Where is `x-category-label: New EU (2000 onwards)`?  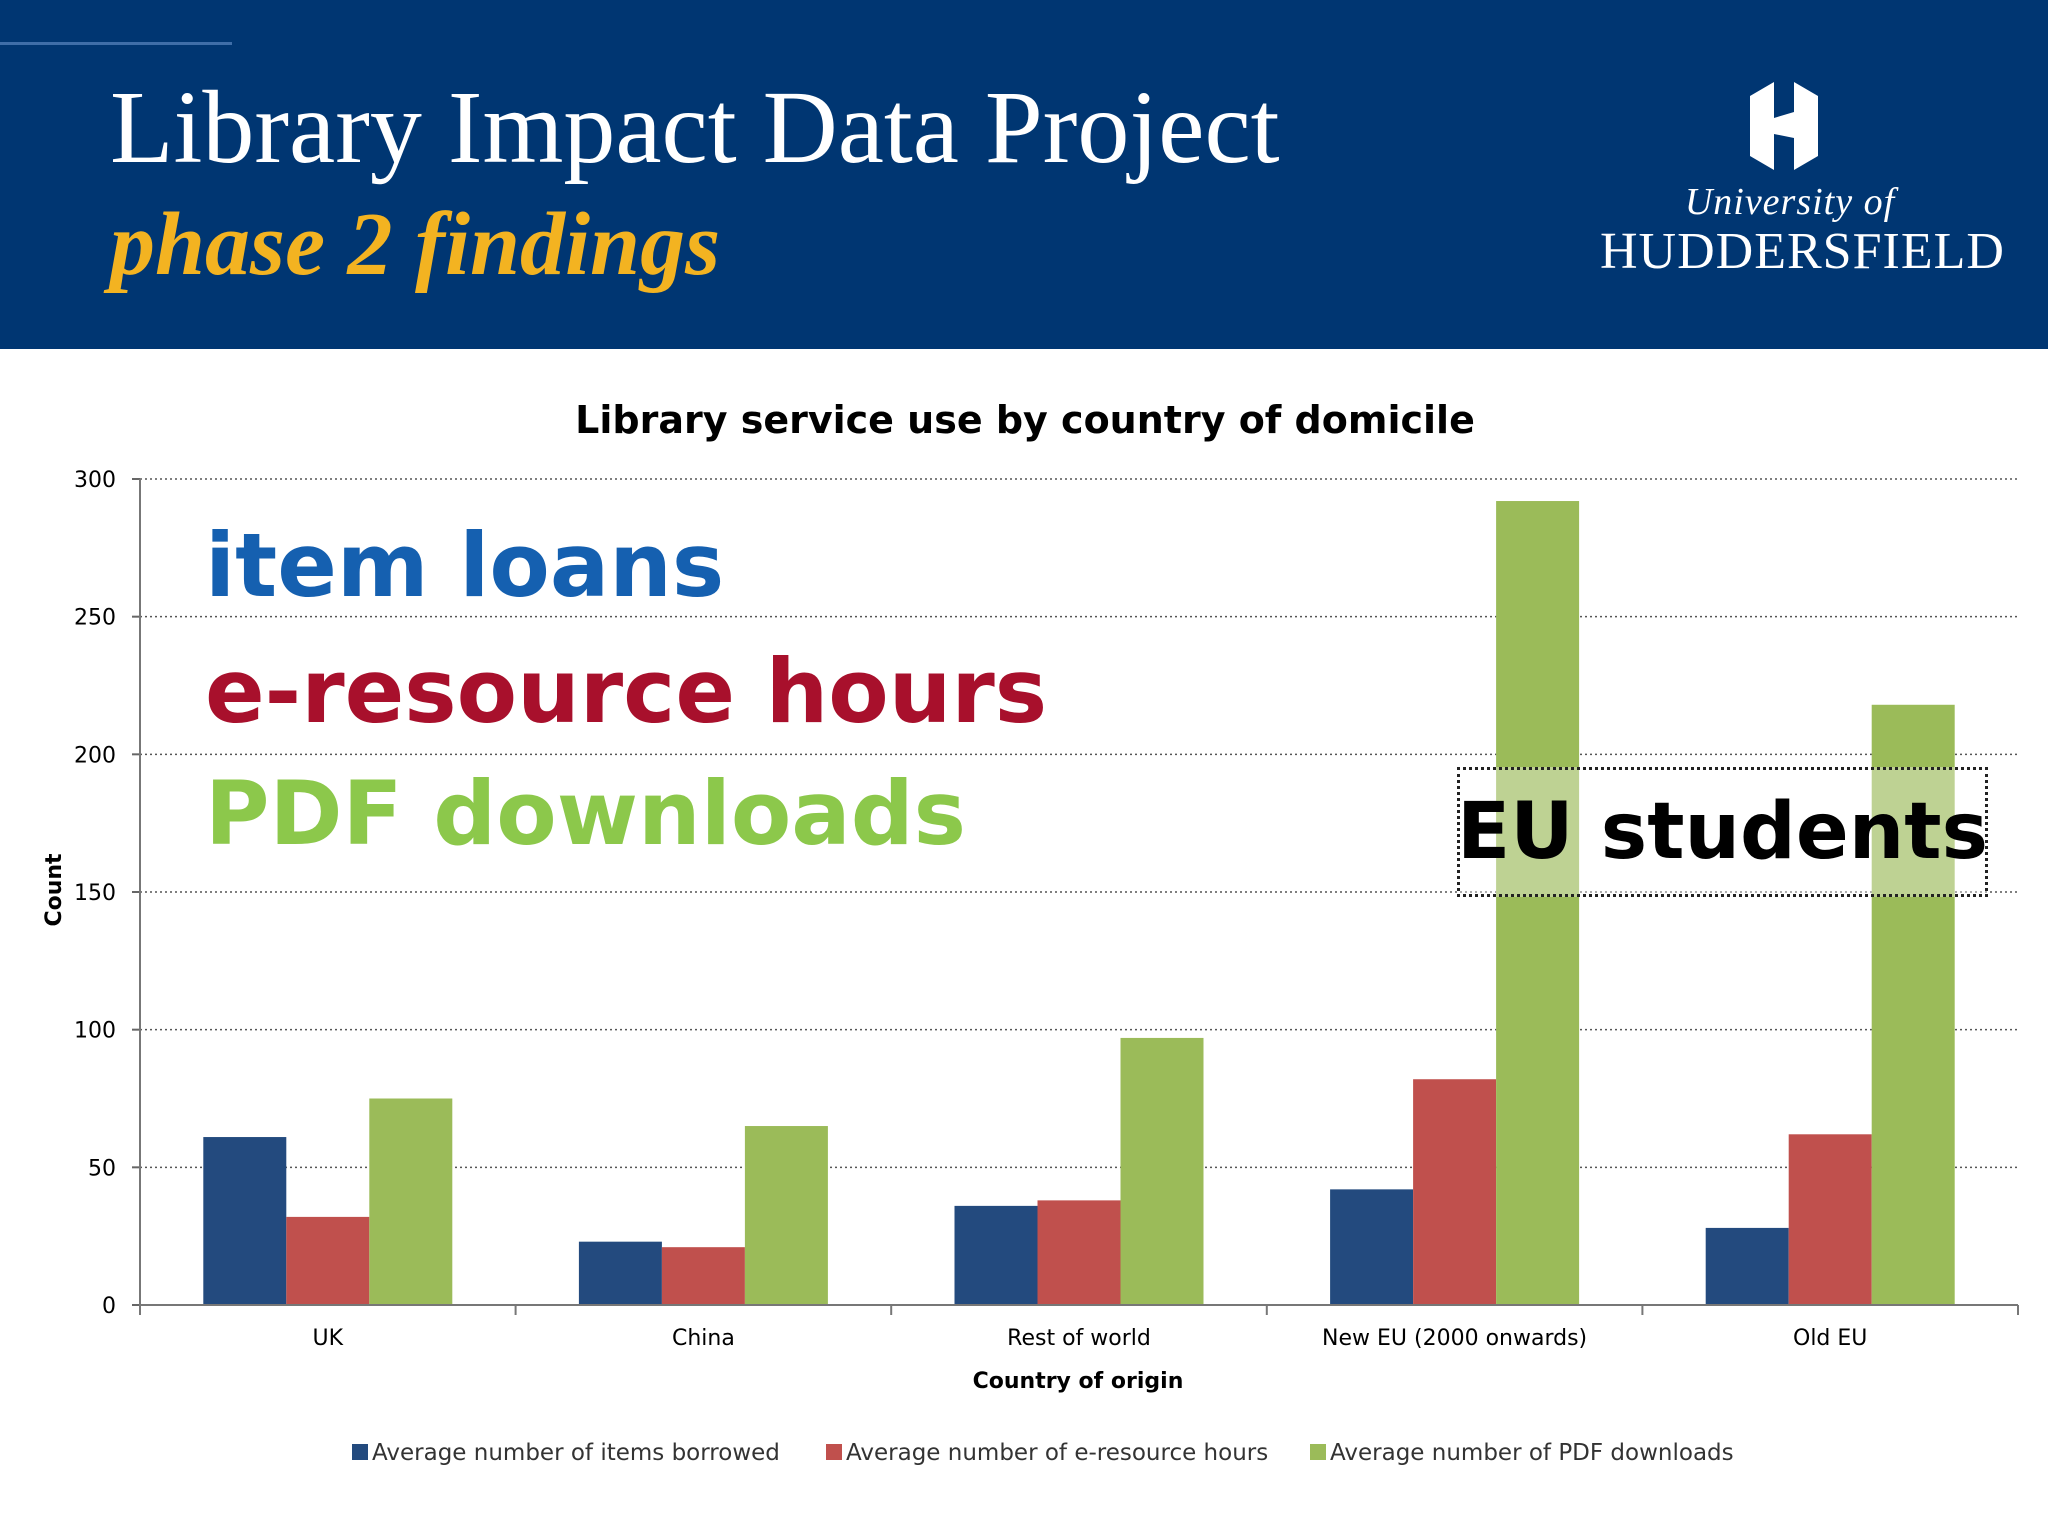
x-category-label: New EU (2000 onwards) is located at coordinates (1454, 1338).